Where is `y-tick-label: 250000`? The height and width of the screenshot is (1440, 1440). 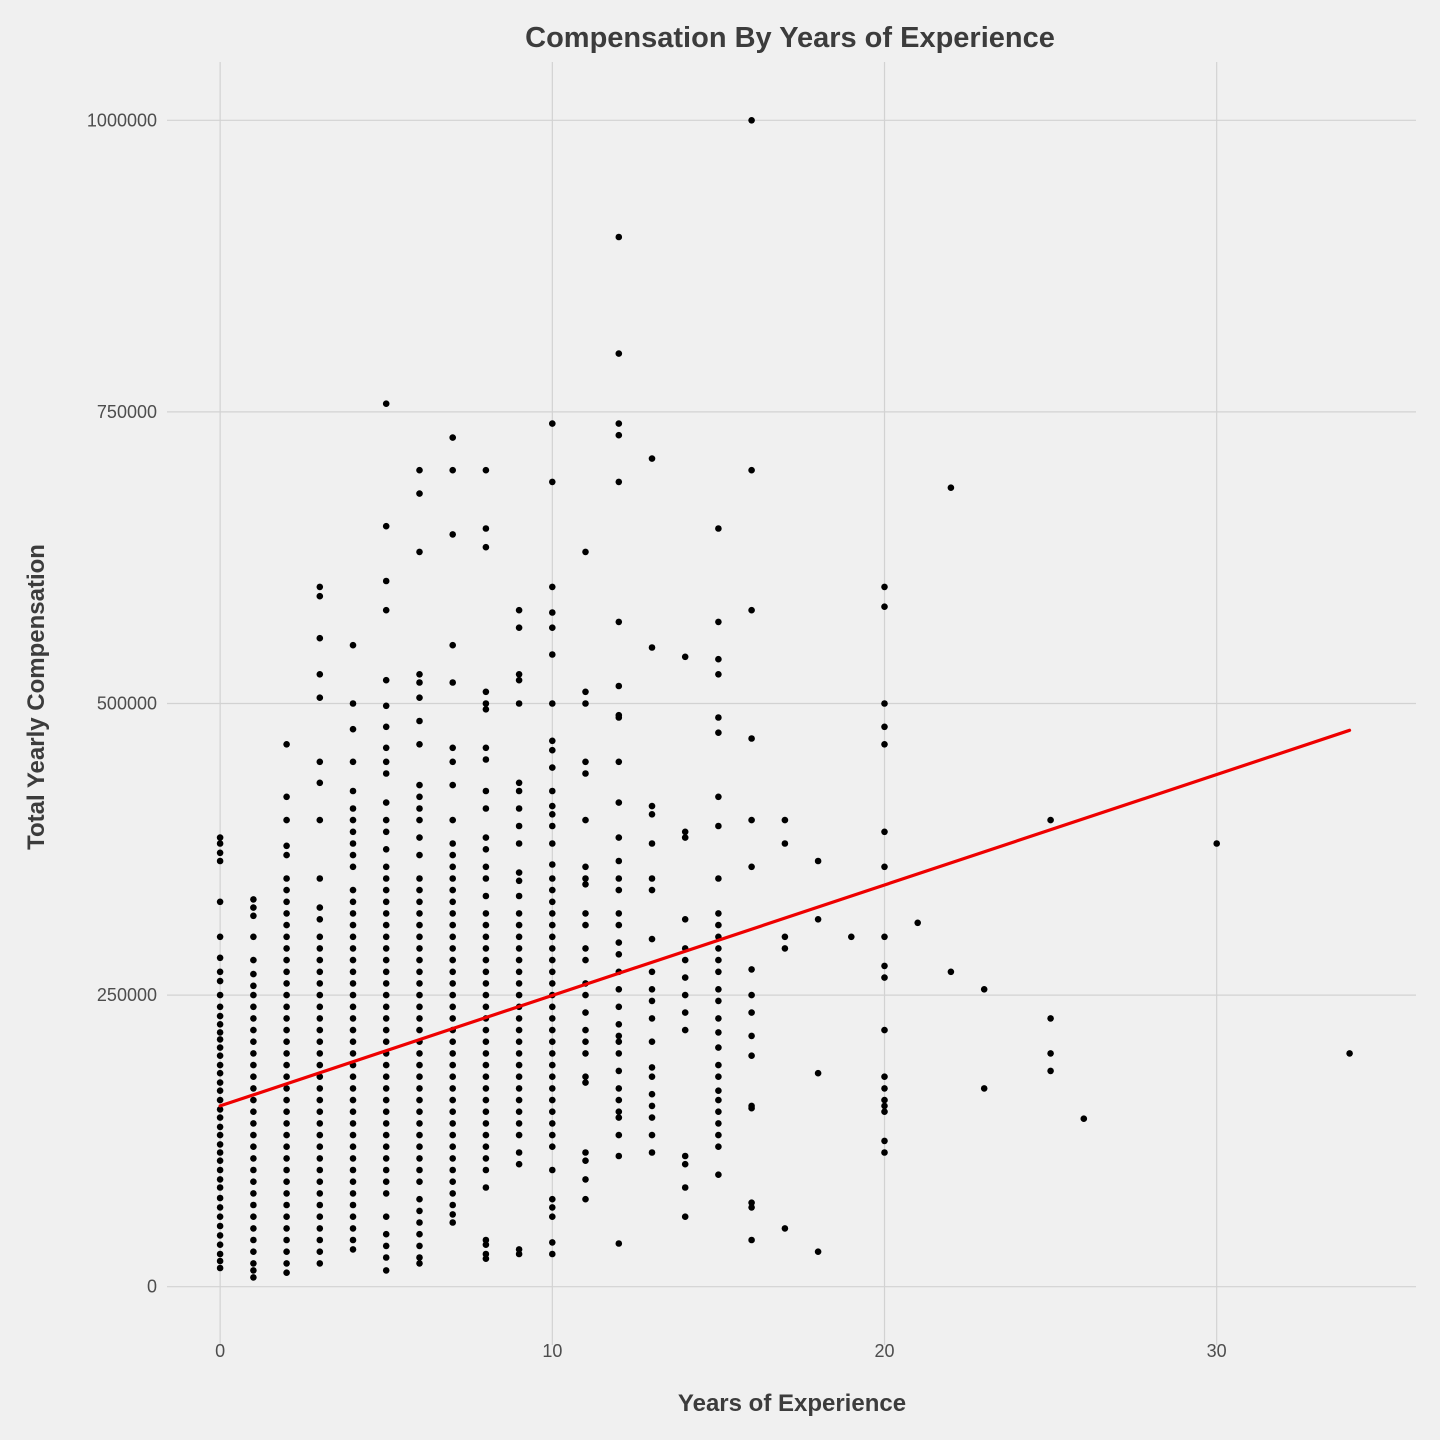 y-tick-label: 250000 is located at coordinates (127, 995).